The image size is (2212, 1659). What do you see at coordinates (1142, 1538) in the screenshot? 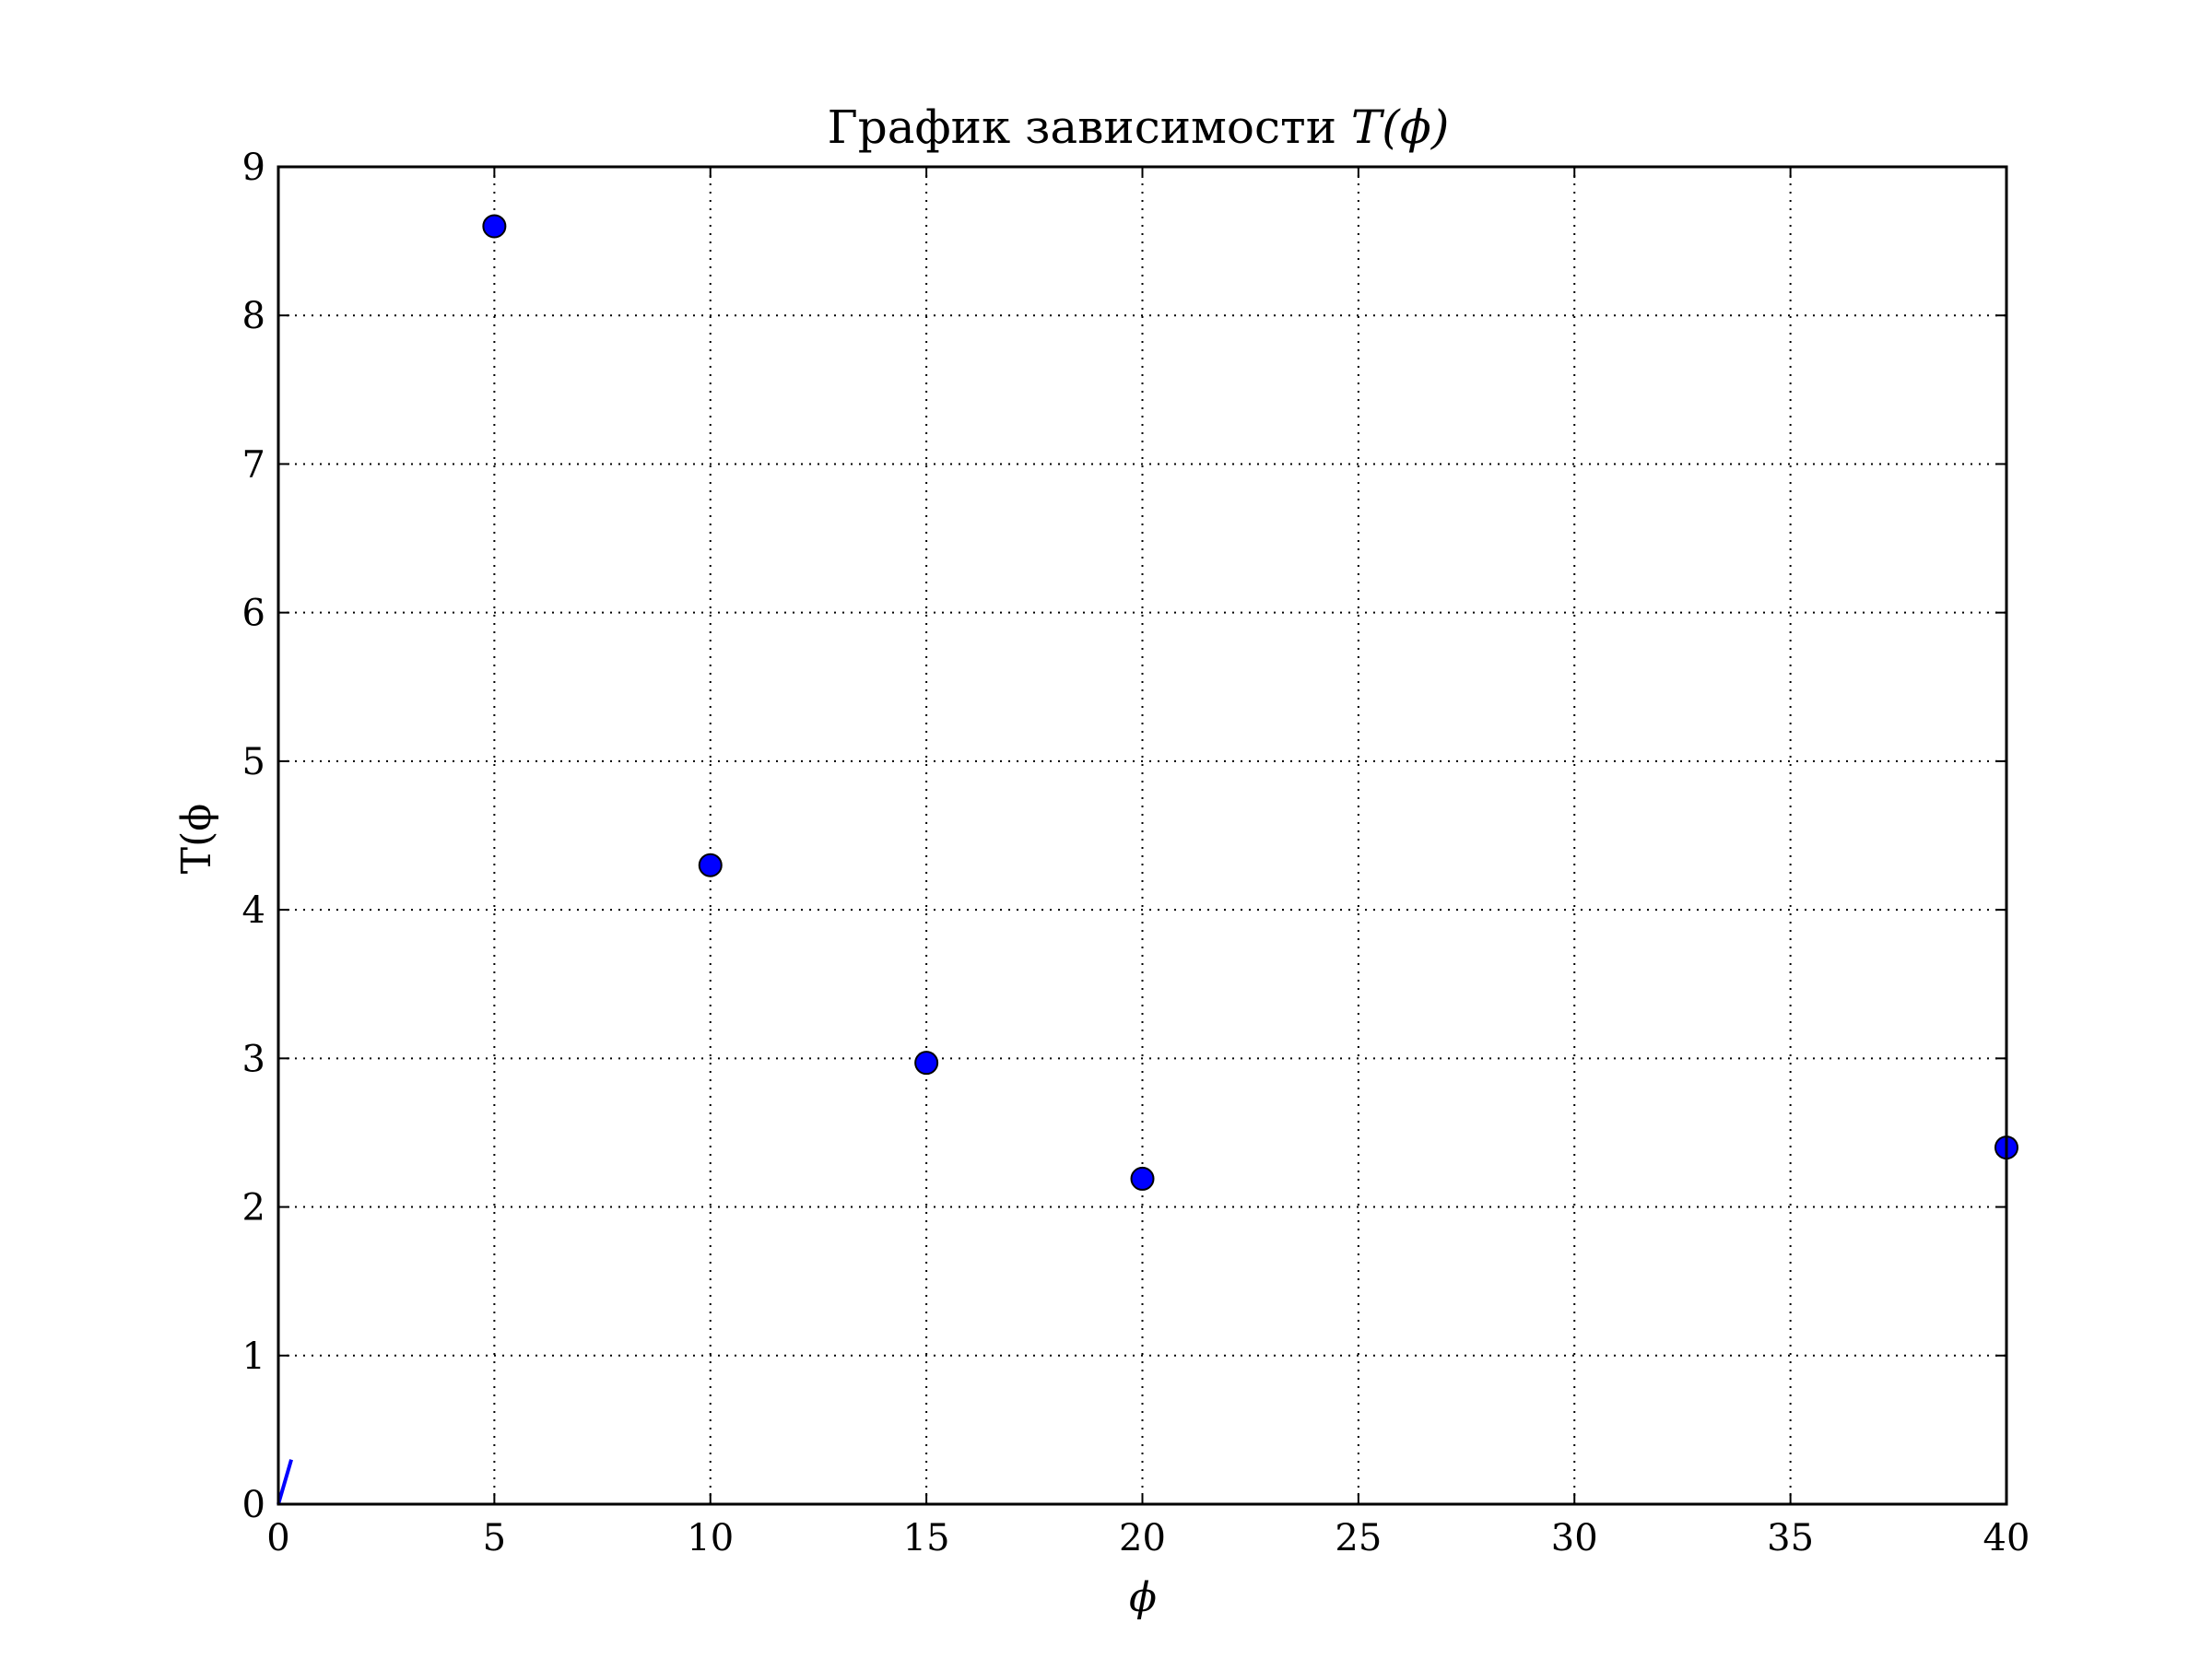
I see `x-tick-label: 20` at bounding box center [1142, 1538].